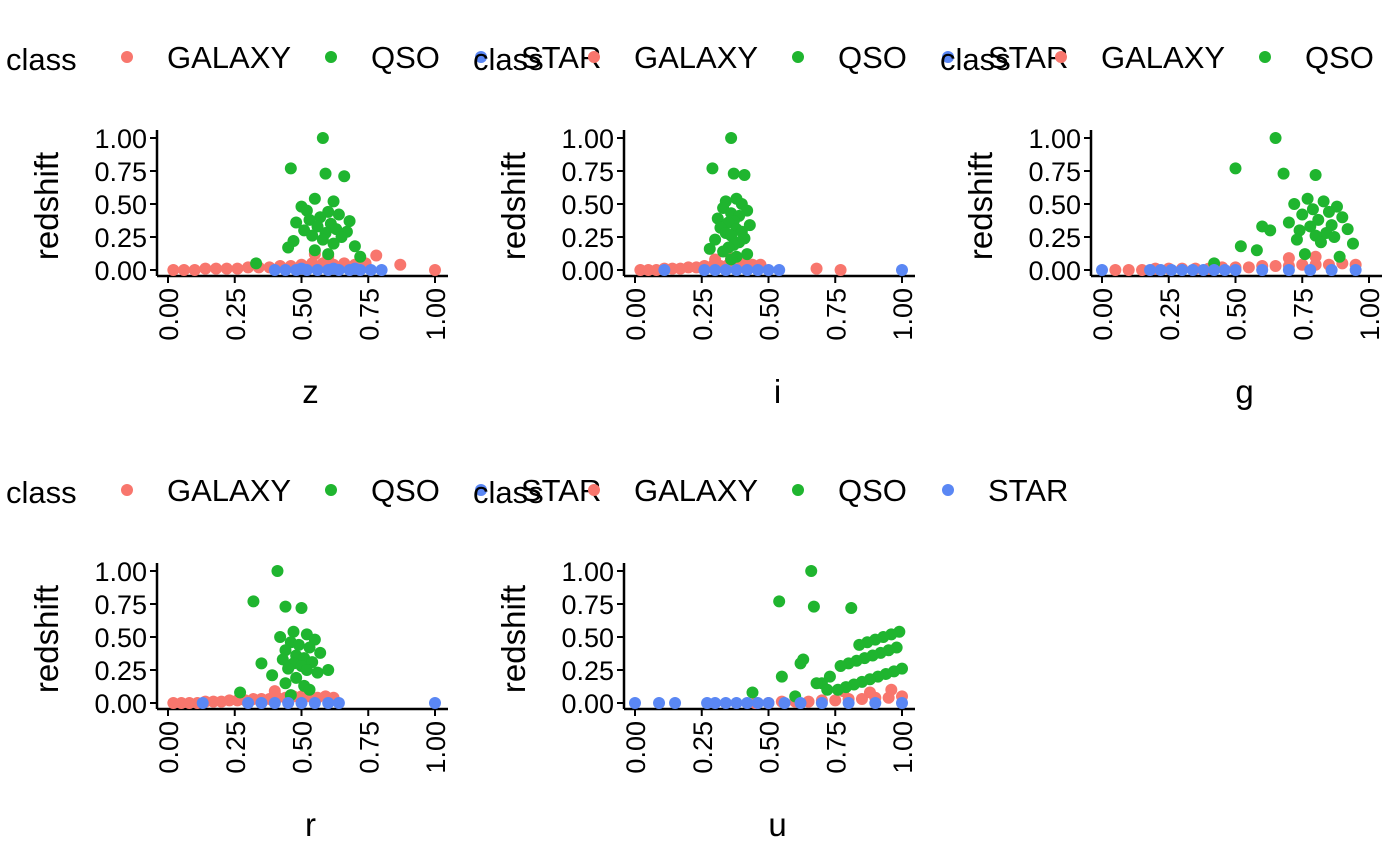  What do you see at coordinates (331, 490) in the screenshot?
I see `legend-key-qso` at bounding box center [331, 490].